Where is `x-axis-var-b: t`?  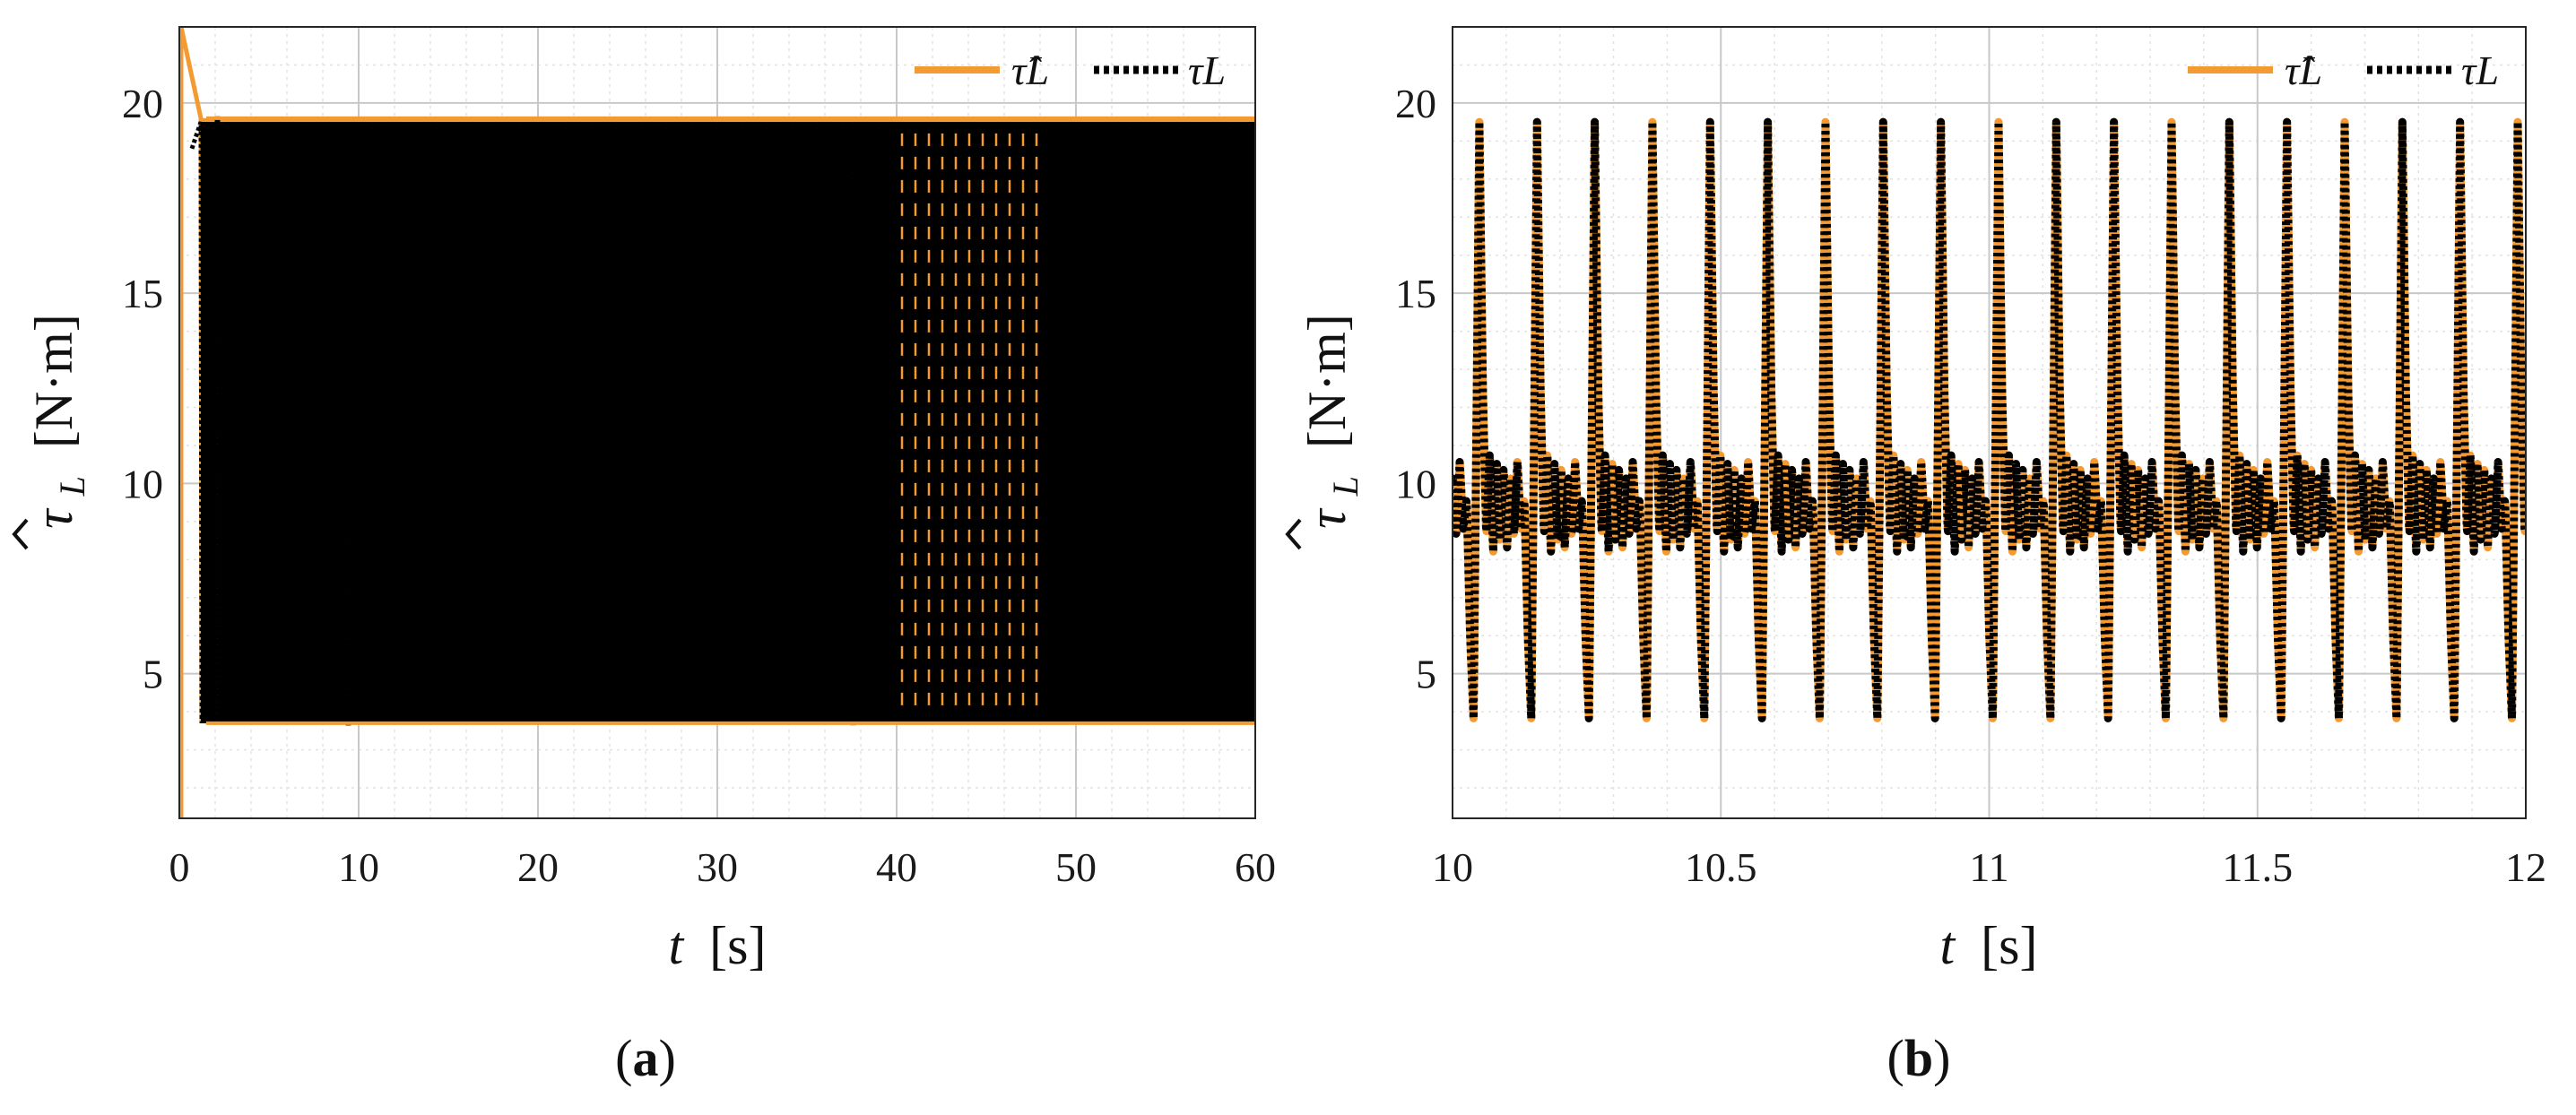 x-axis-var-b: t is located at coordinates (1948, 945).